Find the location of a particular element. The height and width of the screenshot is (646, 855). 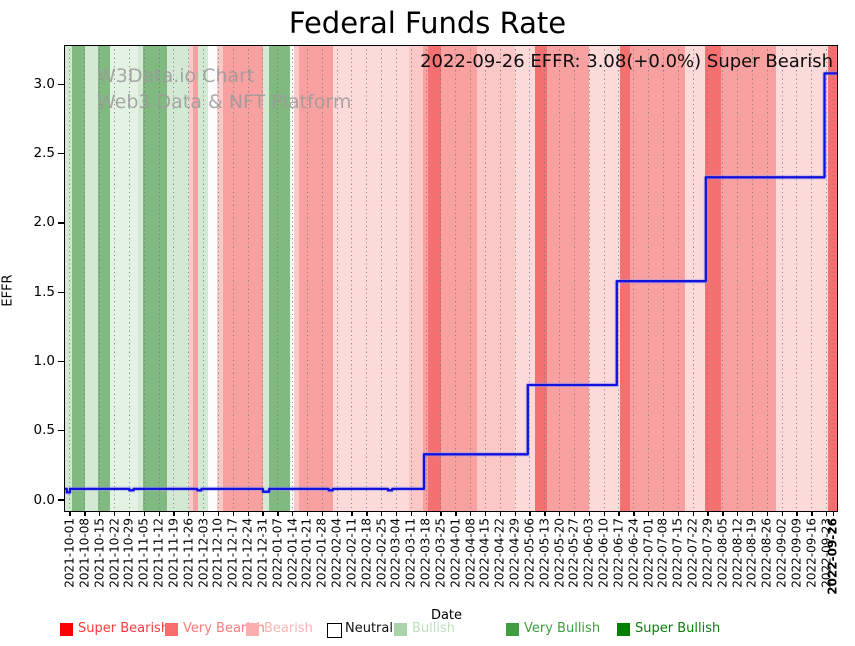

x-tick-label: 2022-07-15 is located at coordinates (677, 553).